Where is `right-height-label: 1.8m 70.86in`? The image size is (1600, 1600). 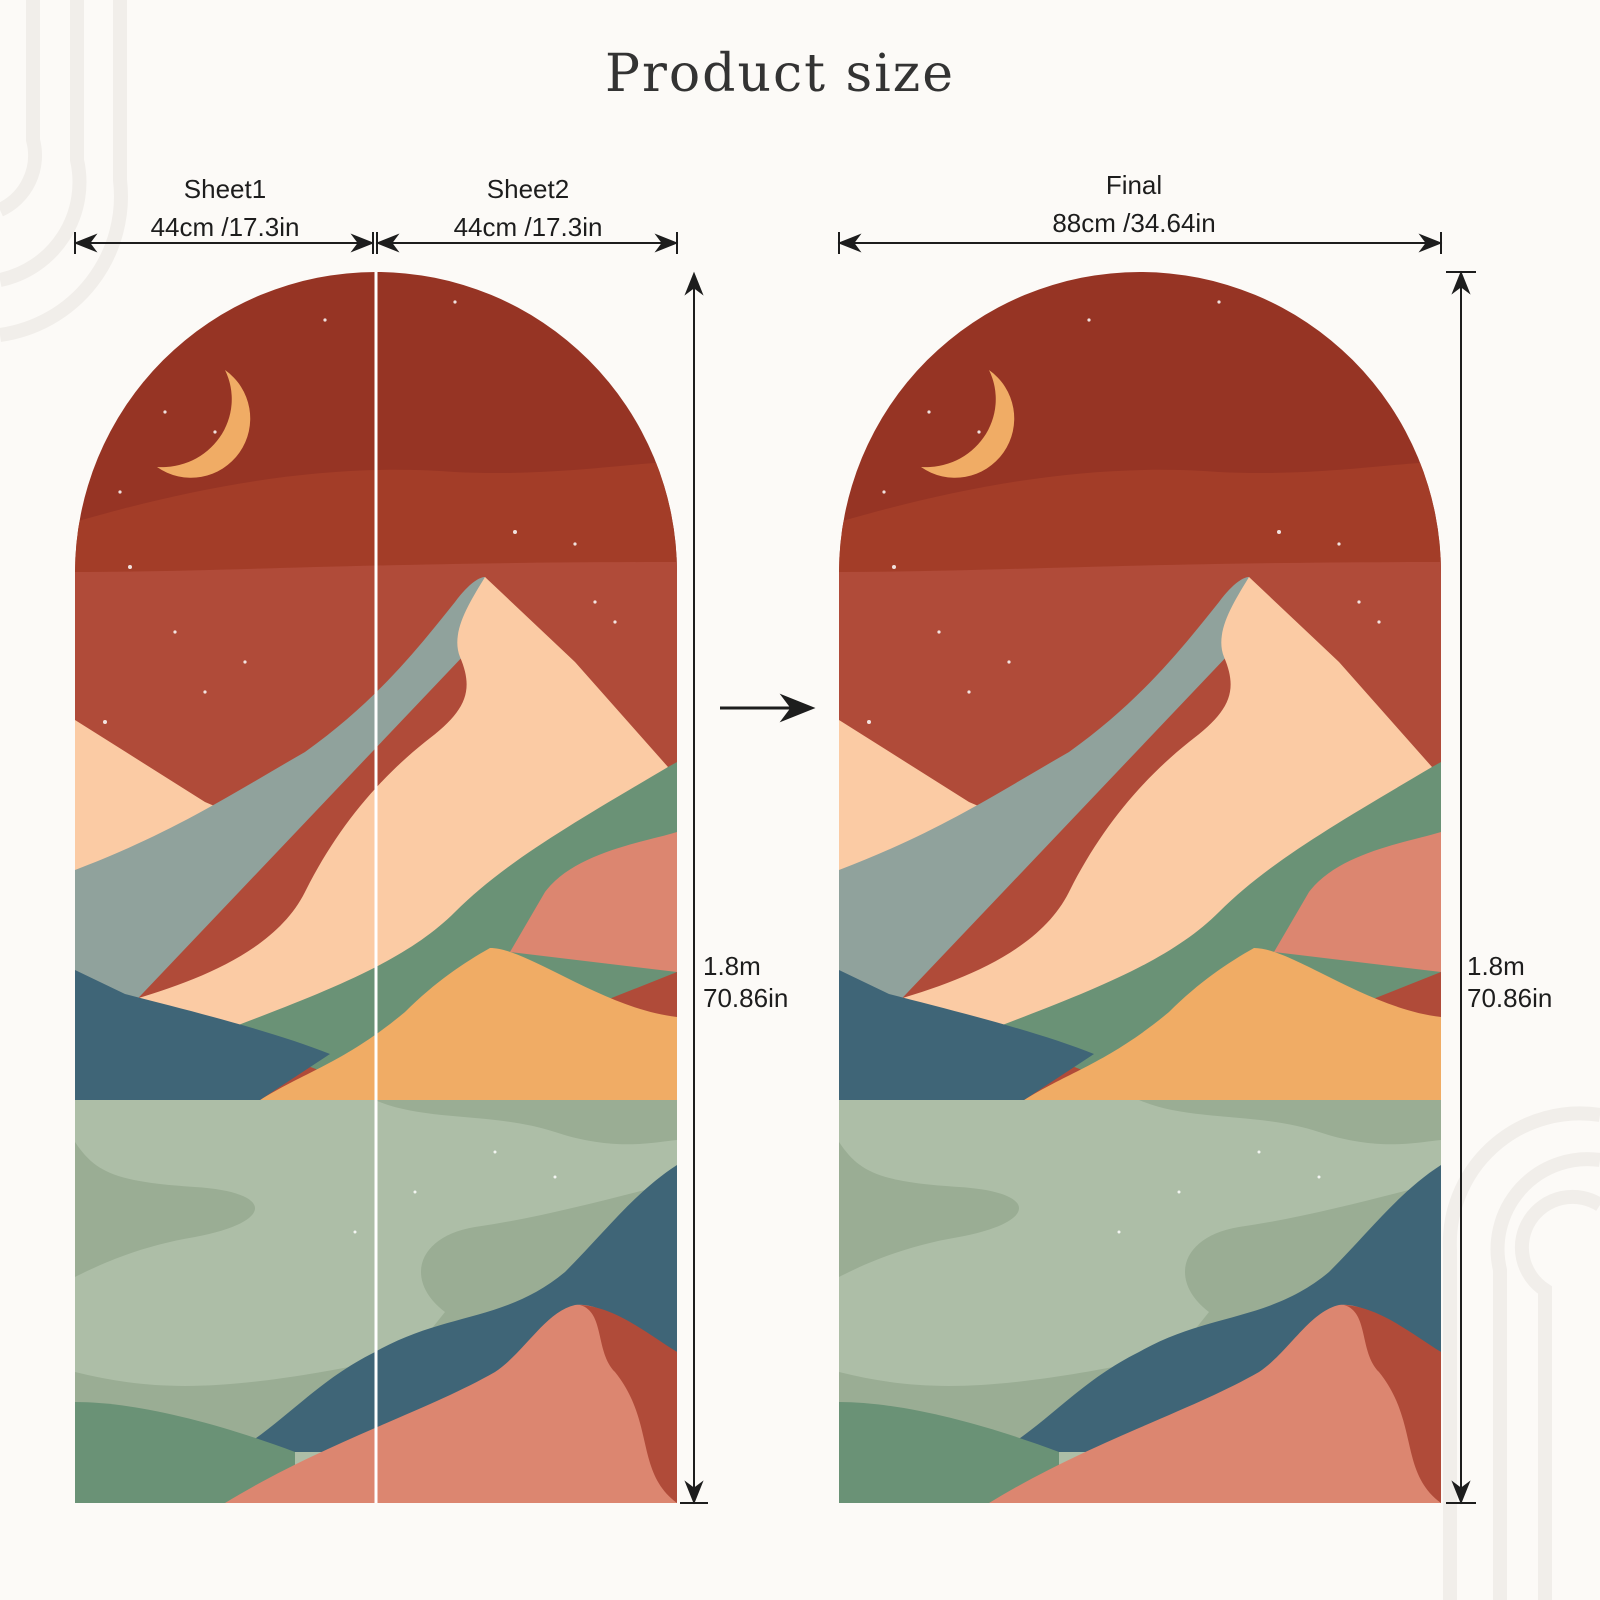 right-height-label: 1.8m 70.86in is located at coordinates (1509, 982).